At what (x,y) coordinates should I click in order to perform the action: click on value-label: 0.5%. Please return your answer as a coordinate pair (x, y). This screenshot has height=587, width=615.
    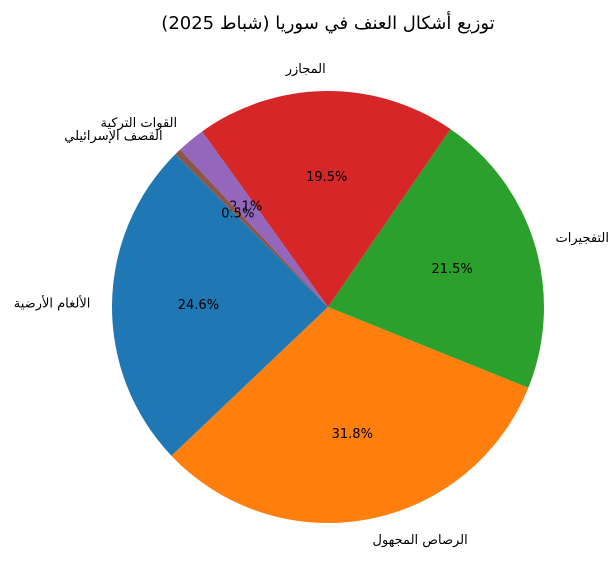
    Looking at the image, I should click on (237, 213).